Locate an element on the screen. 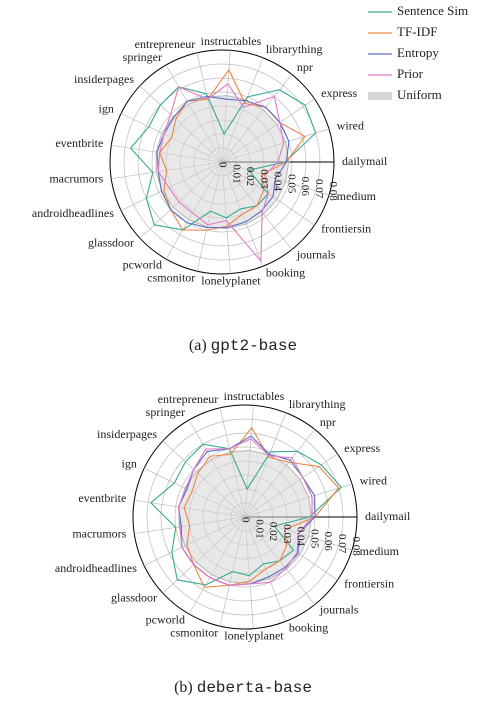  legend-swatch is located at coordinates (380, 96).